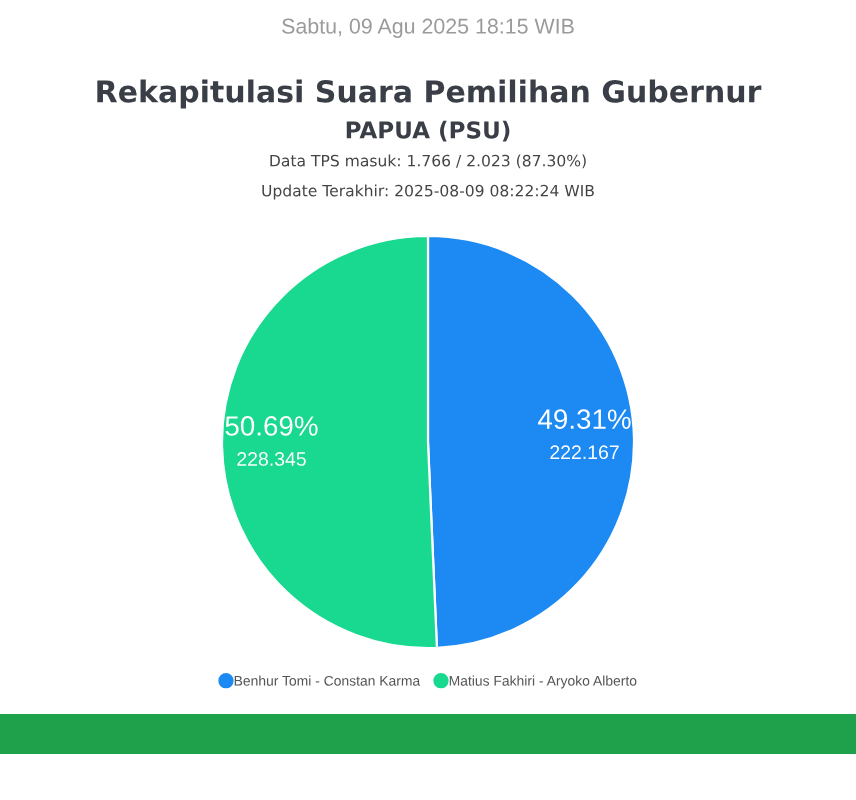 The height and width of the screenshot is (800, 856). Describe the element at coordinates (429, 94) in the screenshot. I see `chart-title: Rekapitulasi Suara Pemilihan Gubernur` at that location.